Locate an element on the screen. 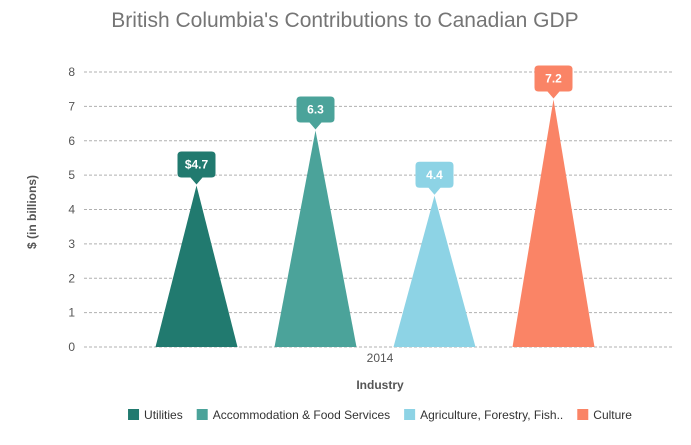 The width and height of the screenshot is (691, 445). y-tick-label: 5 is located at coordinates (71, 175).